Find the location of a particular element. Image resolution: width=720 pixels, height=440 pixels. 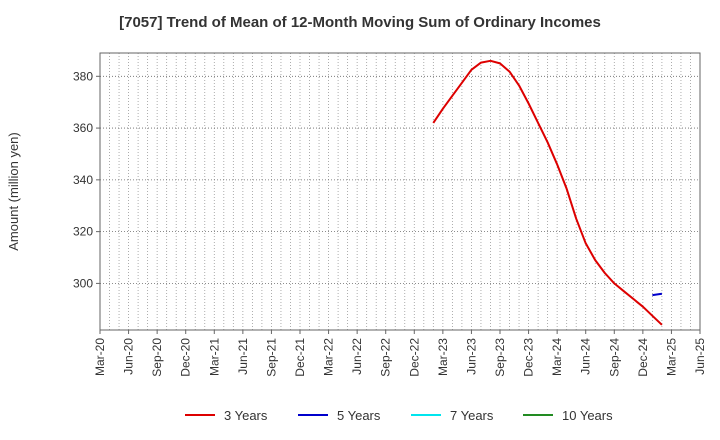

x-tick-label: Mar-20 is located at coordinates (100, 357).